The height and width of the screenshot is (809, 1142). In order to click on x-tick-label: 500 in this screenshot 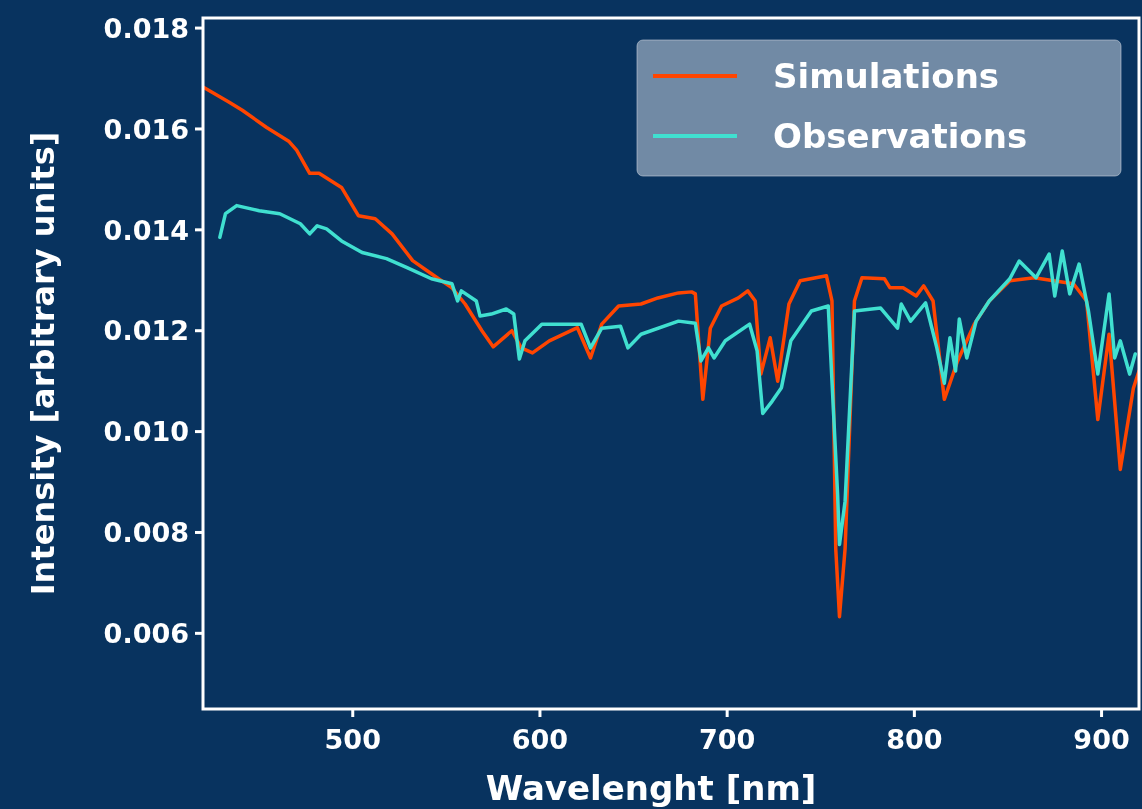, I will do `click(352, 739)`.